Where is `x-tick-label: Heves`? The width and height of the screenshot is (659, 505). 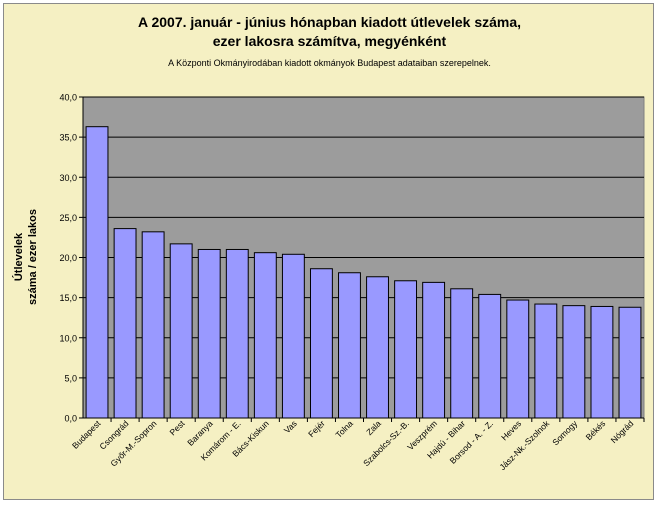 x-tick-label: Heves is located at coordinates (511, 430).